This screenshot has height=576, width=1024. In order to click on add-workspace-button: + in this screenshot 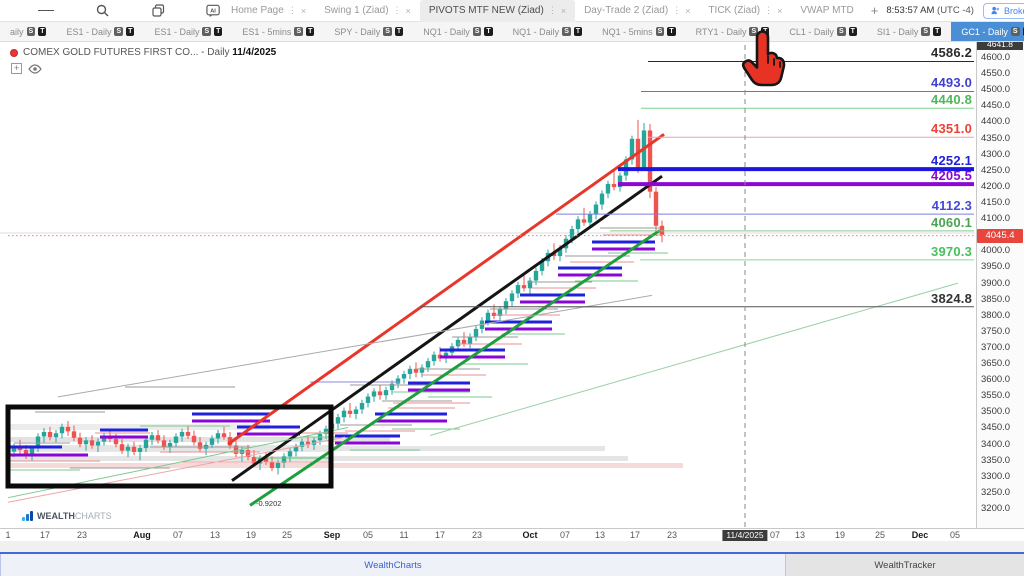, I will do `click(874, 10)`.